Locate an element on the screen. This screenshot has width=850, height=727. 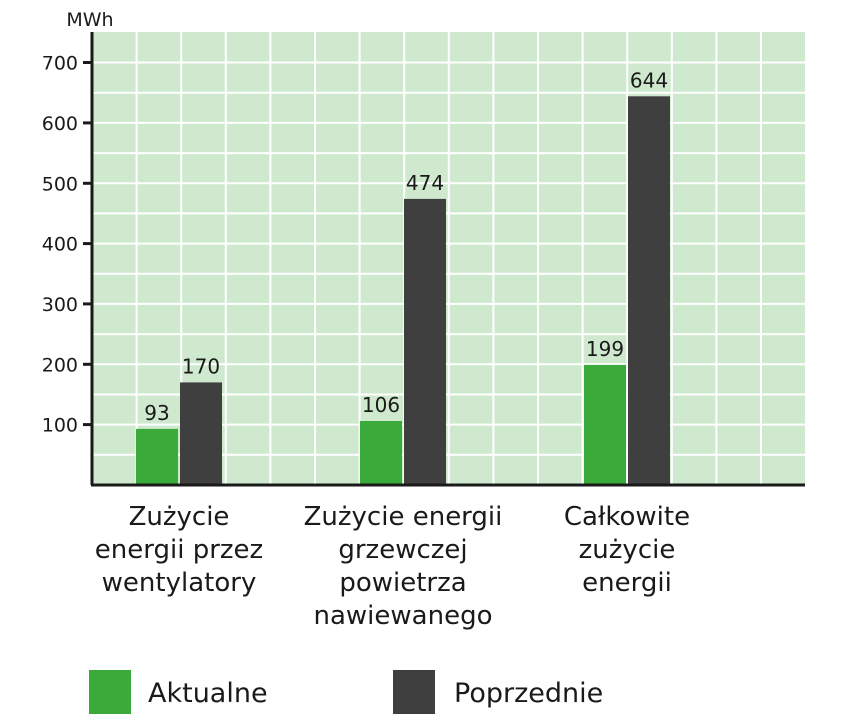
x-category-label-line: zużycie is located at coordinates (627, 550).